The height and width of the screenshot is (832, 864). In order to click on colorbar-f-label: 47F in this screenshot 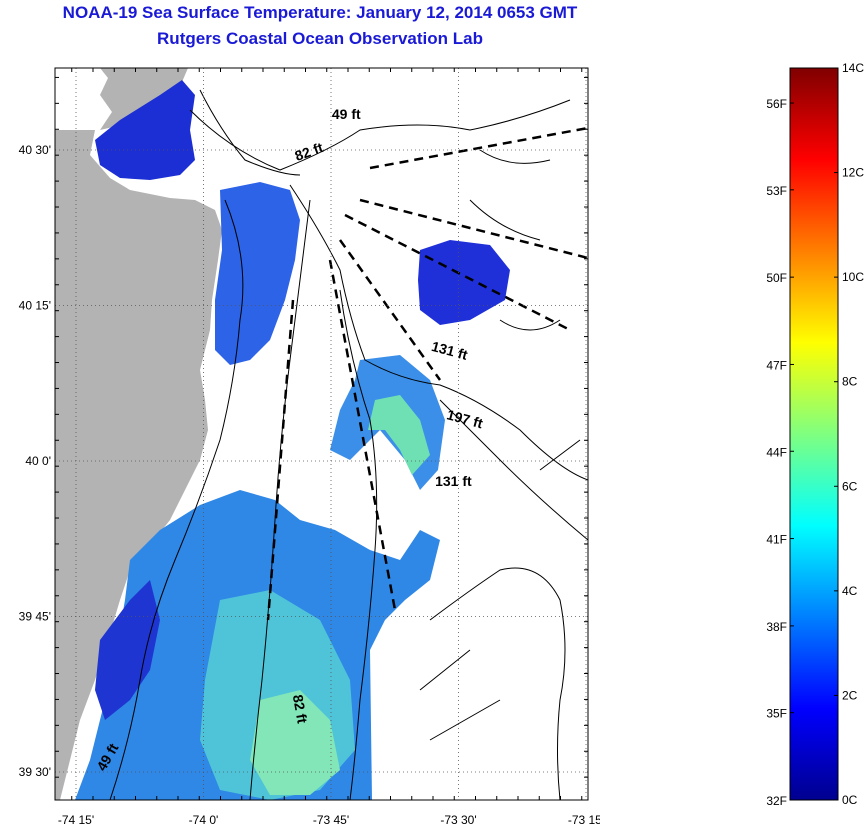, I will do `click(776, 365)`.